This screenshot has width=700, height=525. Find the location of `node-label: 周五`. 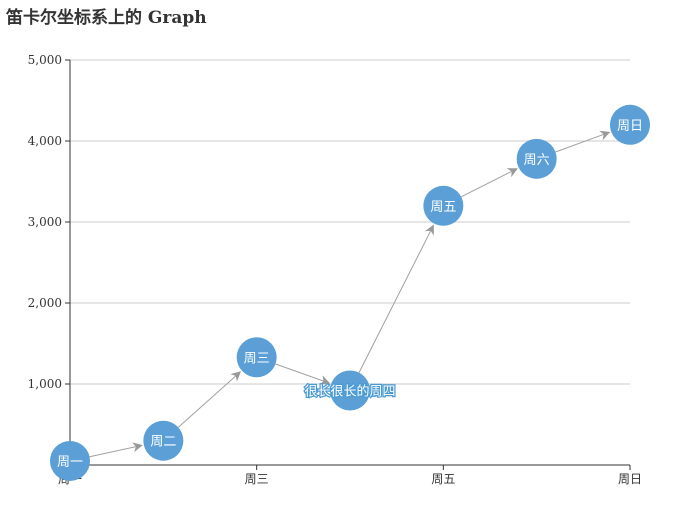

node-label: 周五 is located at coordinates (443, 207).